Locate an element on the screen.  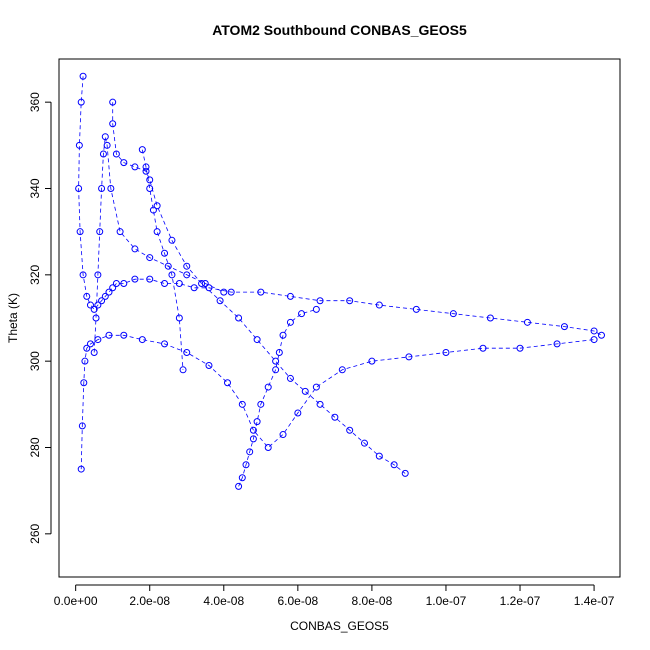
chart-title: ATOM2 Southbound CONBAS_GEOS5 is located at coordinates (339, 30).